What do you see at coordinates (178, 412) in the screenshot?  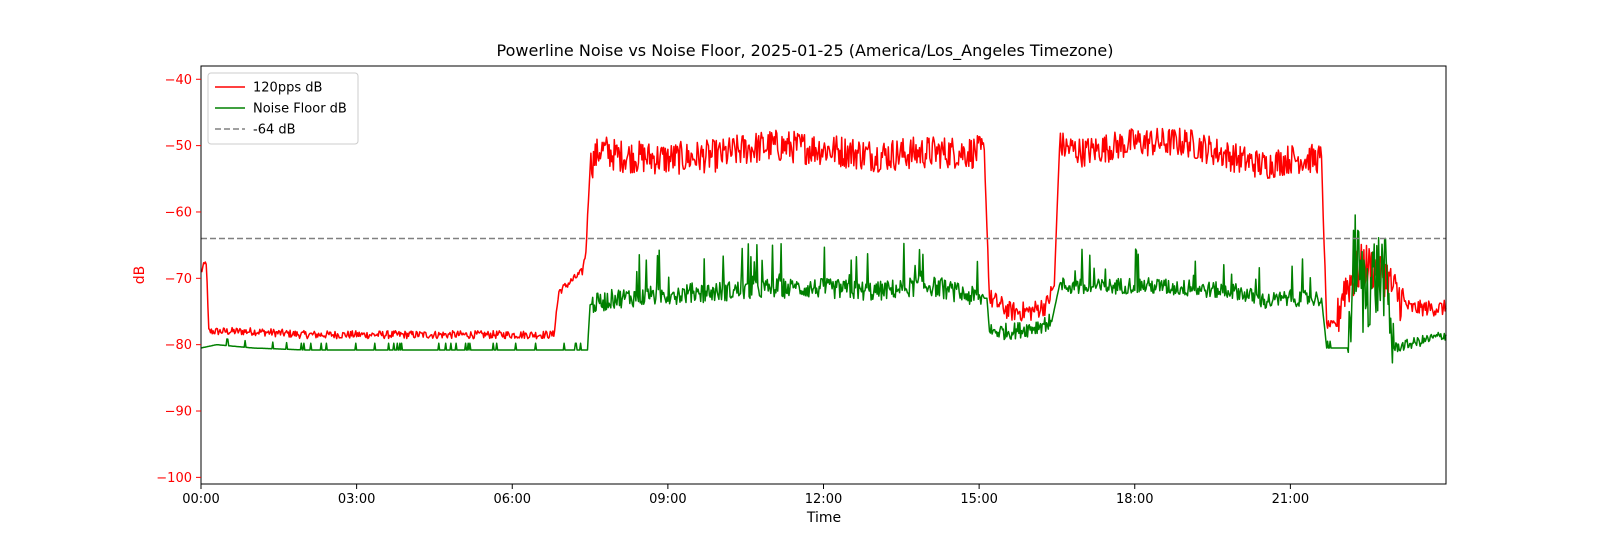 I see `y-tick-label-5: −90` at bounding box center [178, 412].